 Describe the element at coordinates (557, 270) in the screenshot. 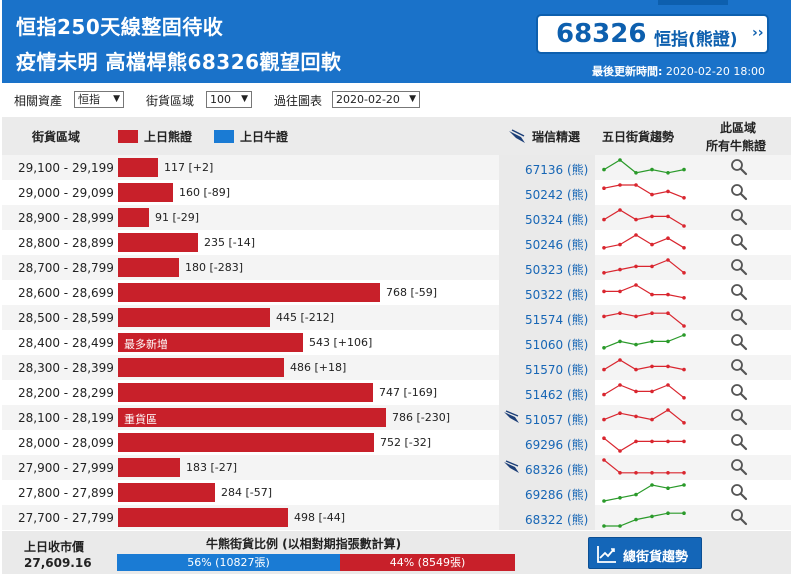

I see `warrant-code-link: 50323 (熊)` at that location.